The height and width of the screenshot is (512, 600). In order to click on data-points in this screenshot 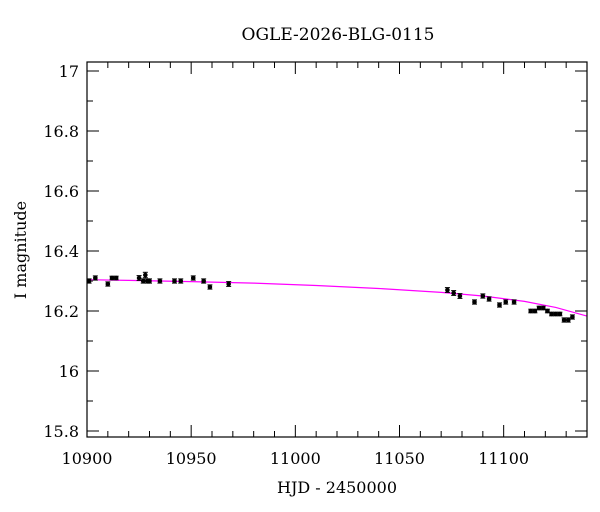, I will do `click(331, 297)`.